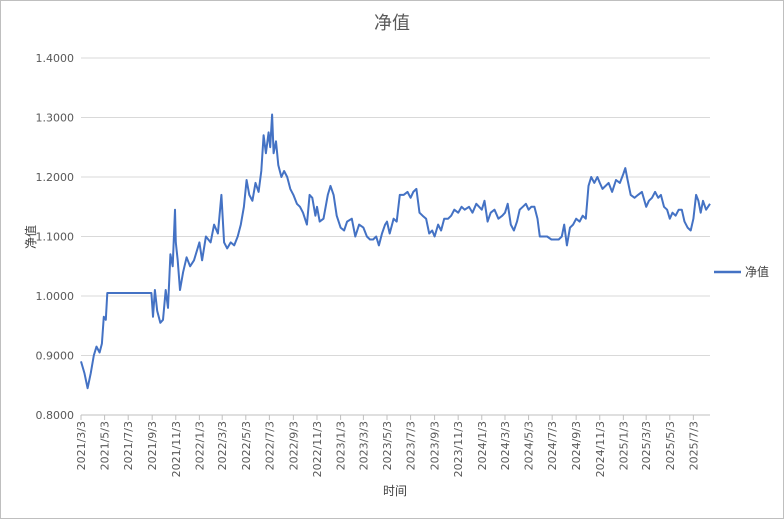 Image resolution: width=784 pixels, height=519 pixels. What do you see at coordinates (411, 445) in the screenshot?
I see `x-tick-label: 2023/7/3` at bounding box center [411, 445].